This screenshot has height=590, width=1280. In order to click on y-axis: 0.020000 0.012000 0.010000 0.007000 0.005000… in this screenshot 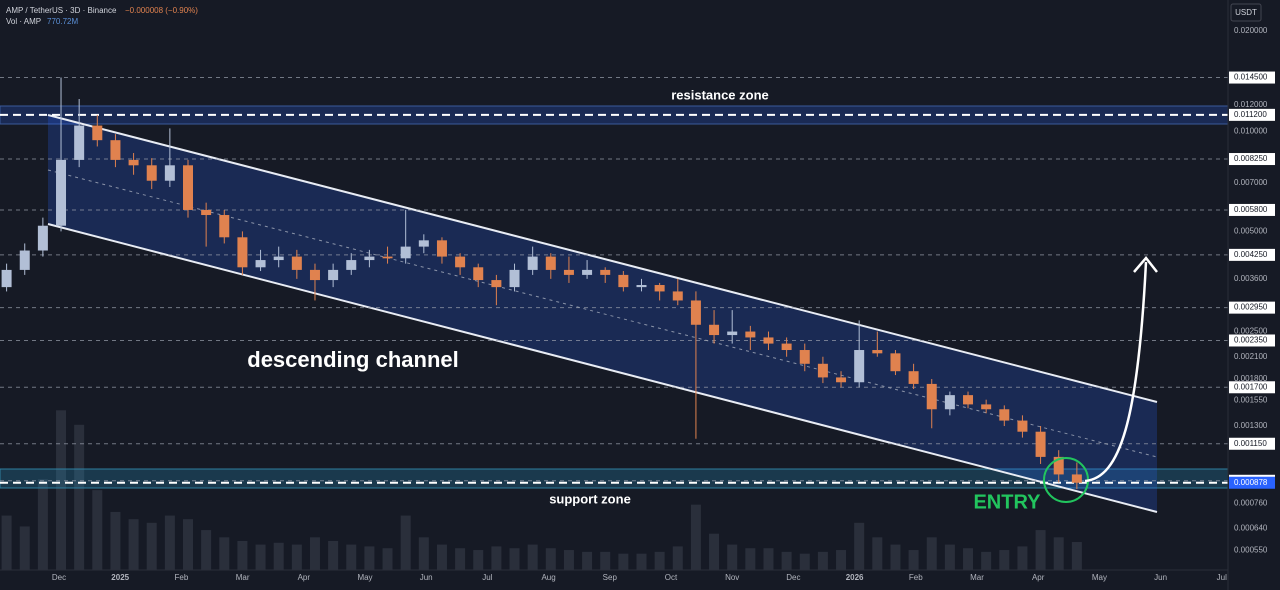, I will do `click(1252, 290)`.